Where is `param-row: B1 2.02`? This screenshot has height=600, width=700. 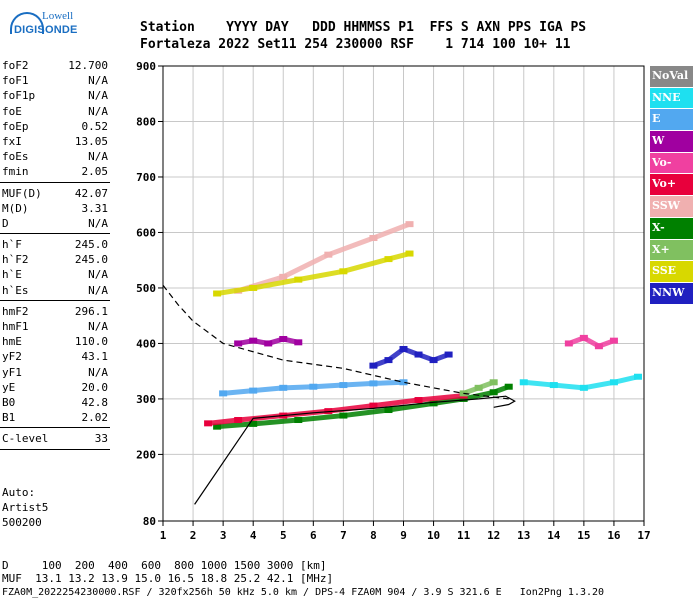
param-row: B1 2.02 is located at coordinates (56, 417).